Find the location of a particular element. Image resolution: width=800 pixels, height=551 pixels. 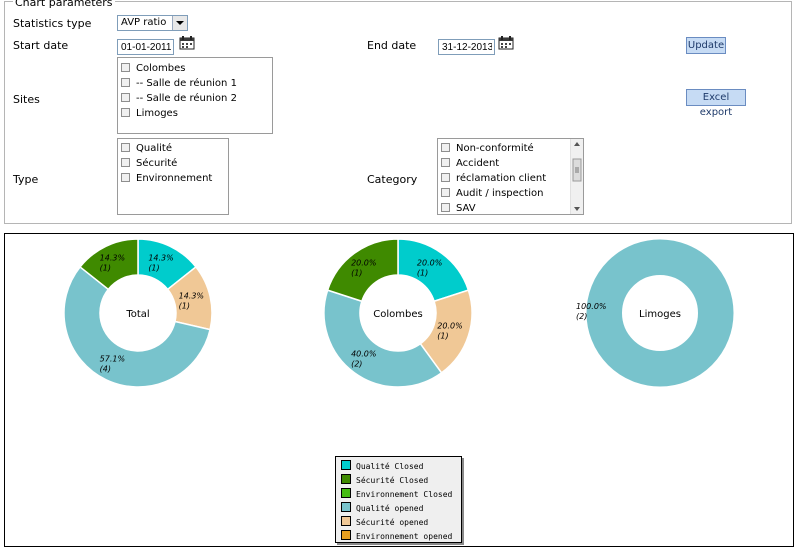

list-item: Audit / inspection is located at coordinates (492, 194).